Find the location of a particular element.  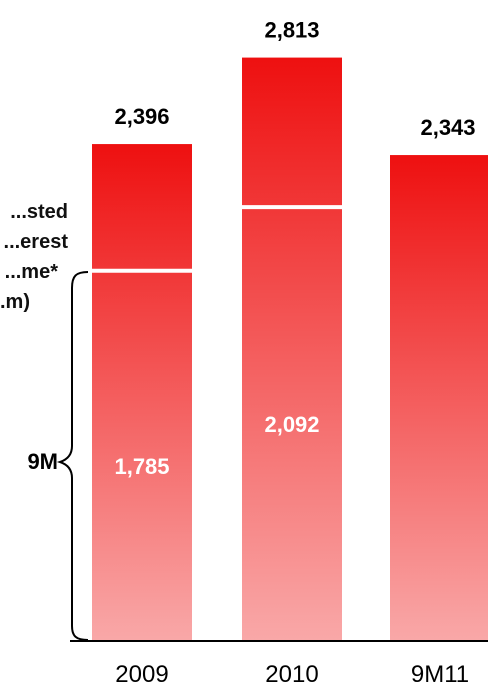

brace-label: 9M is located at coordinates (42, 461).